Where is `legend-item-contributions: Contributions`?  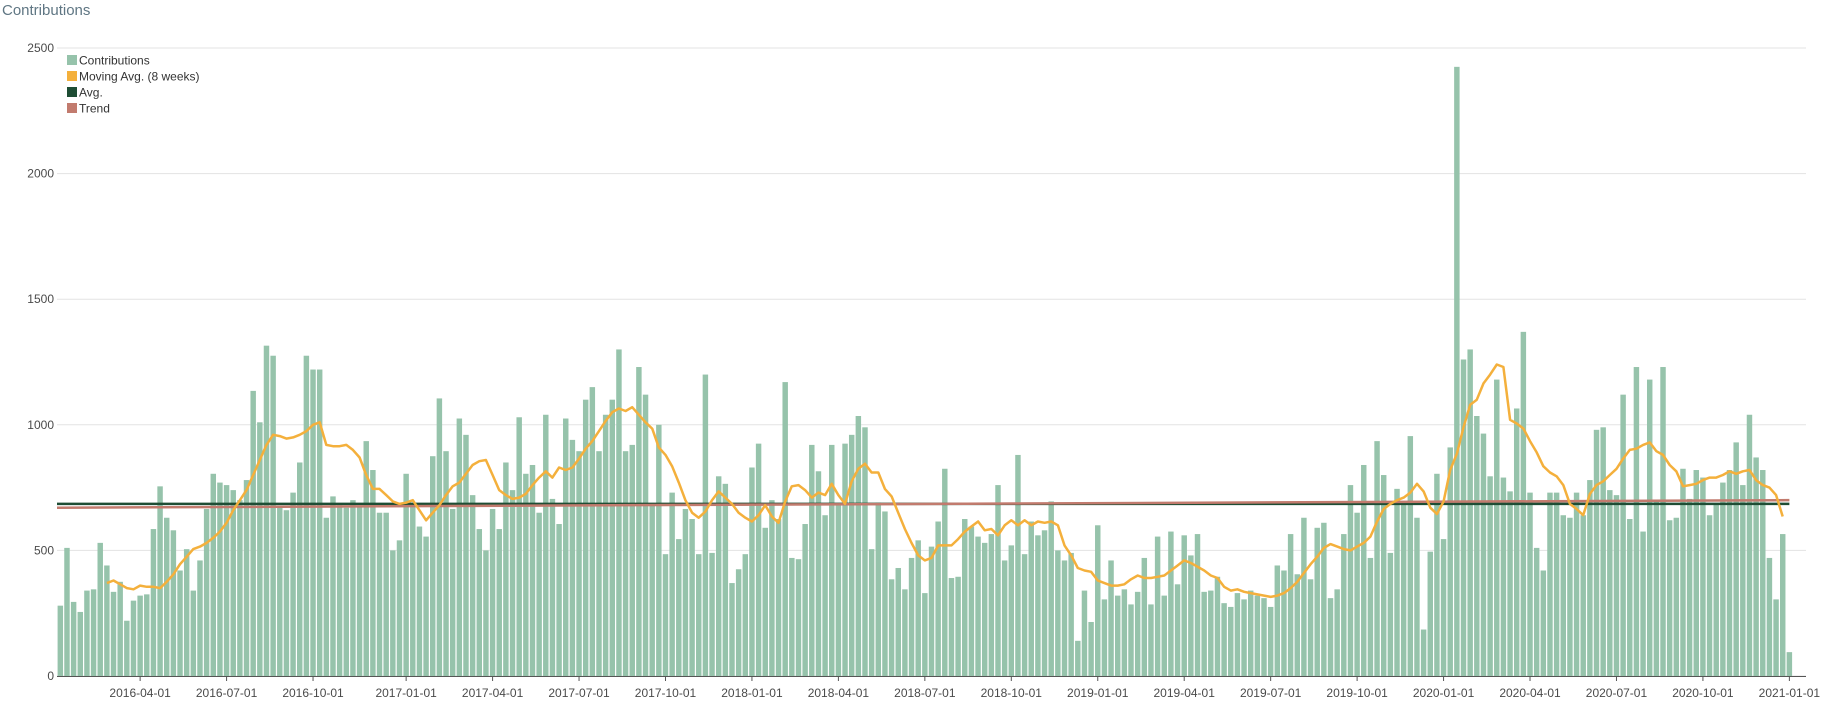
legend-item-contributions: Contributions is located at coordinates (108, 61).